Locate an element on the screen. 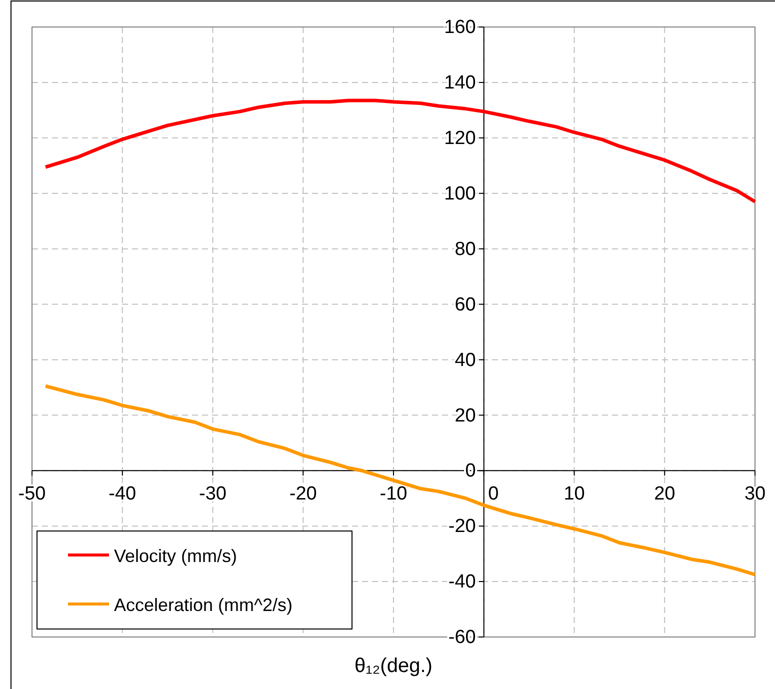 The image size is (775, 689). y-tick-label: -20 is located at coordinates (462, 527).